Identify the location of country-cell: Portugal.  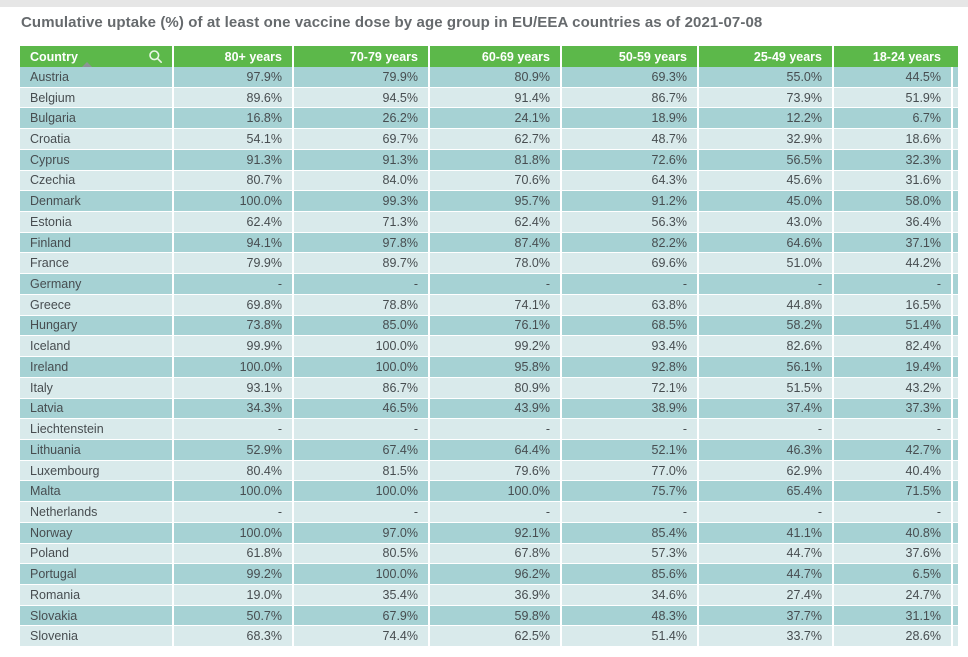
(96, 574).